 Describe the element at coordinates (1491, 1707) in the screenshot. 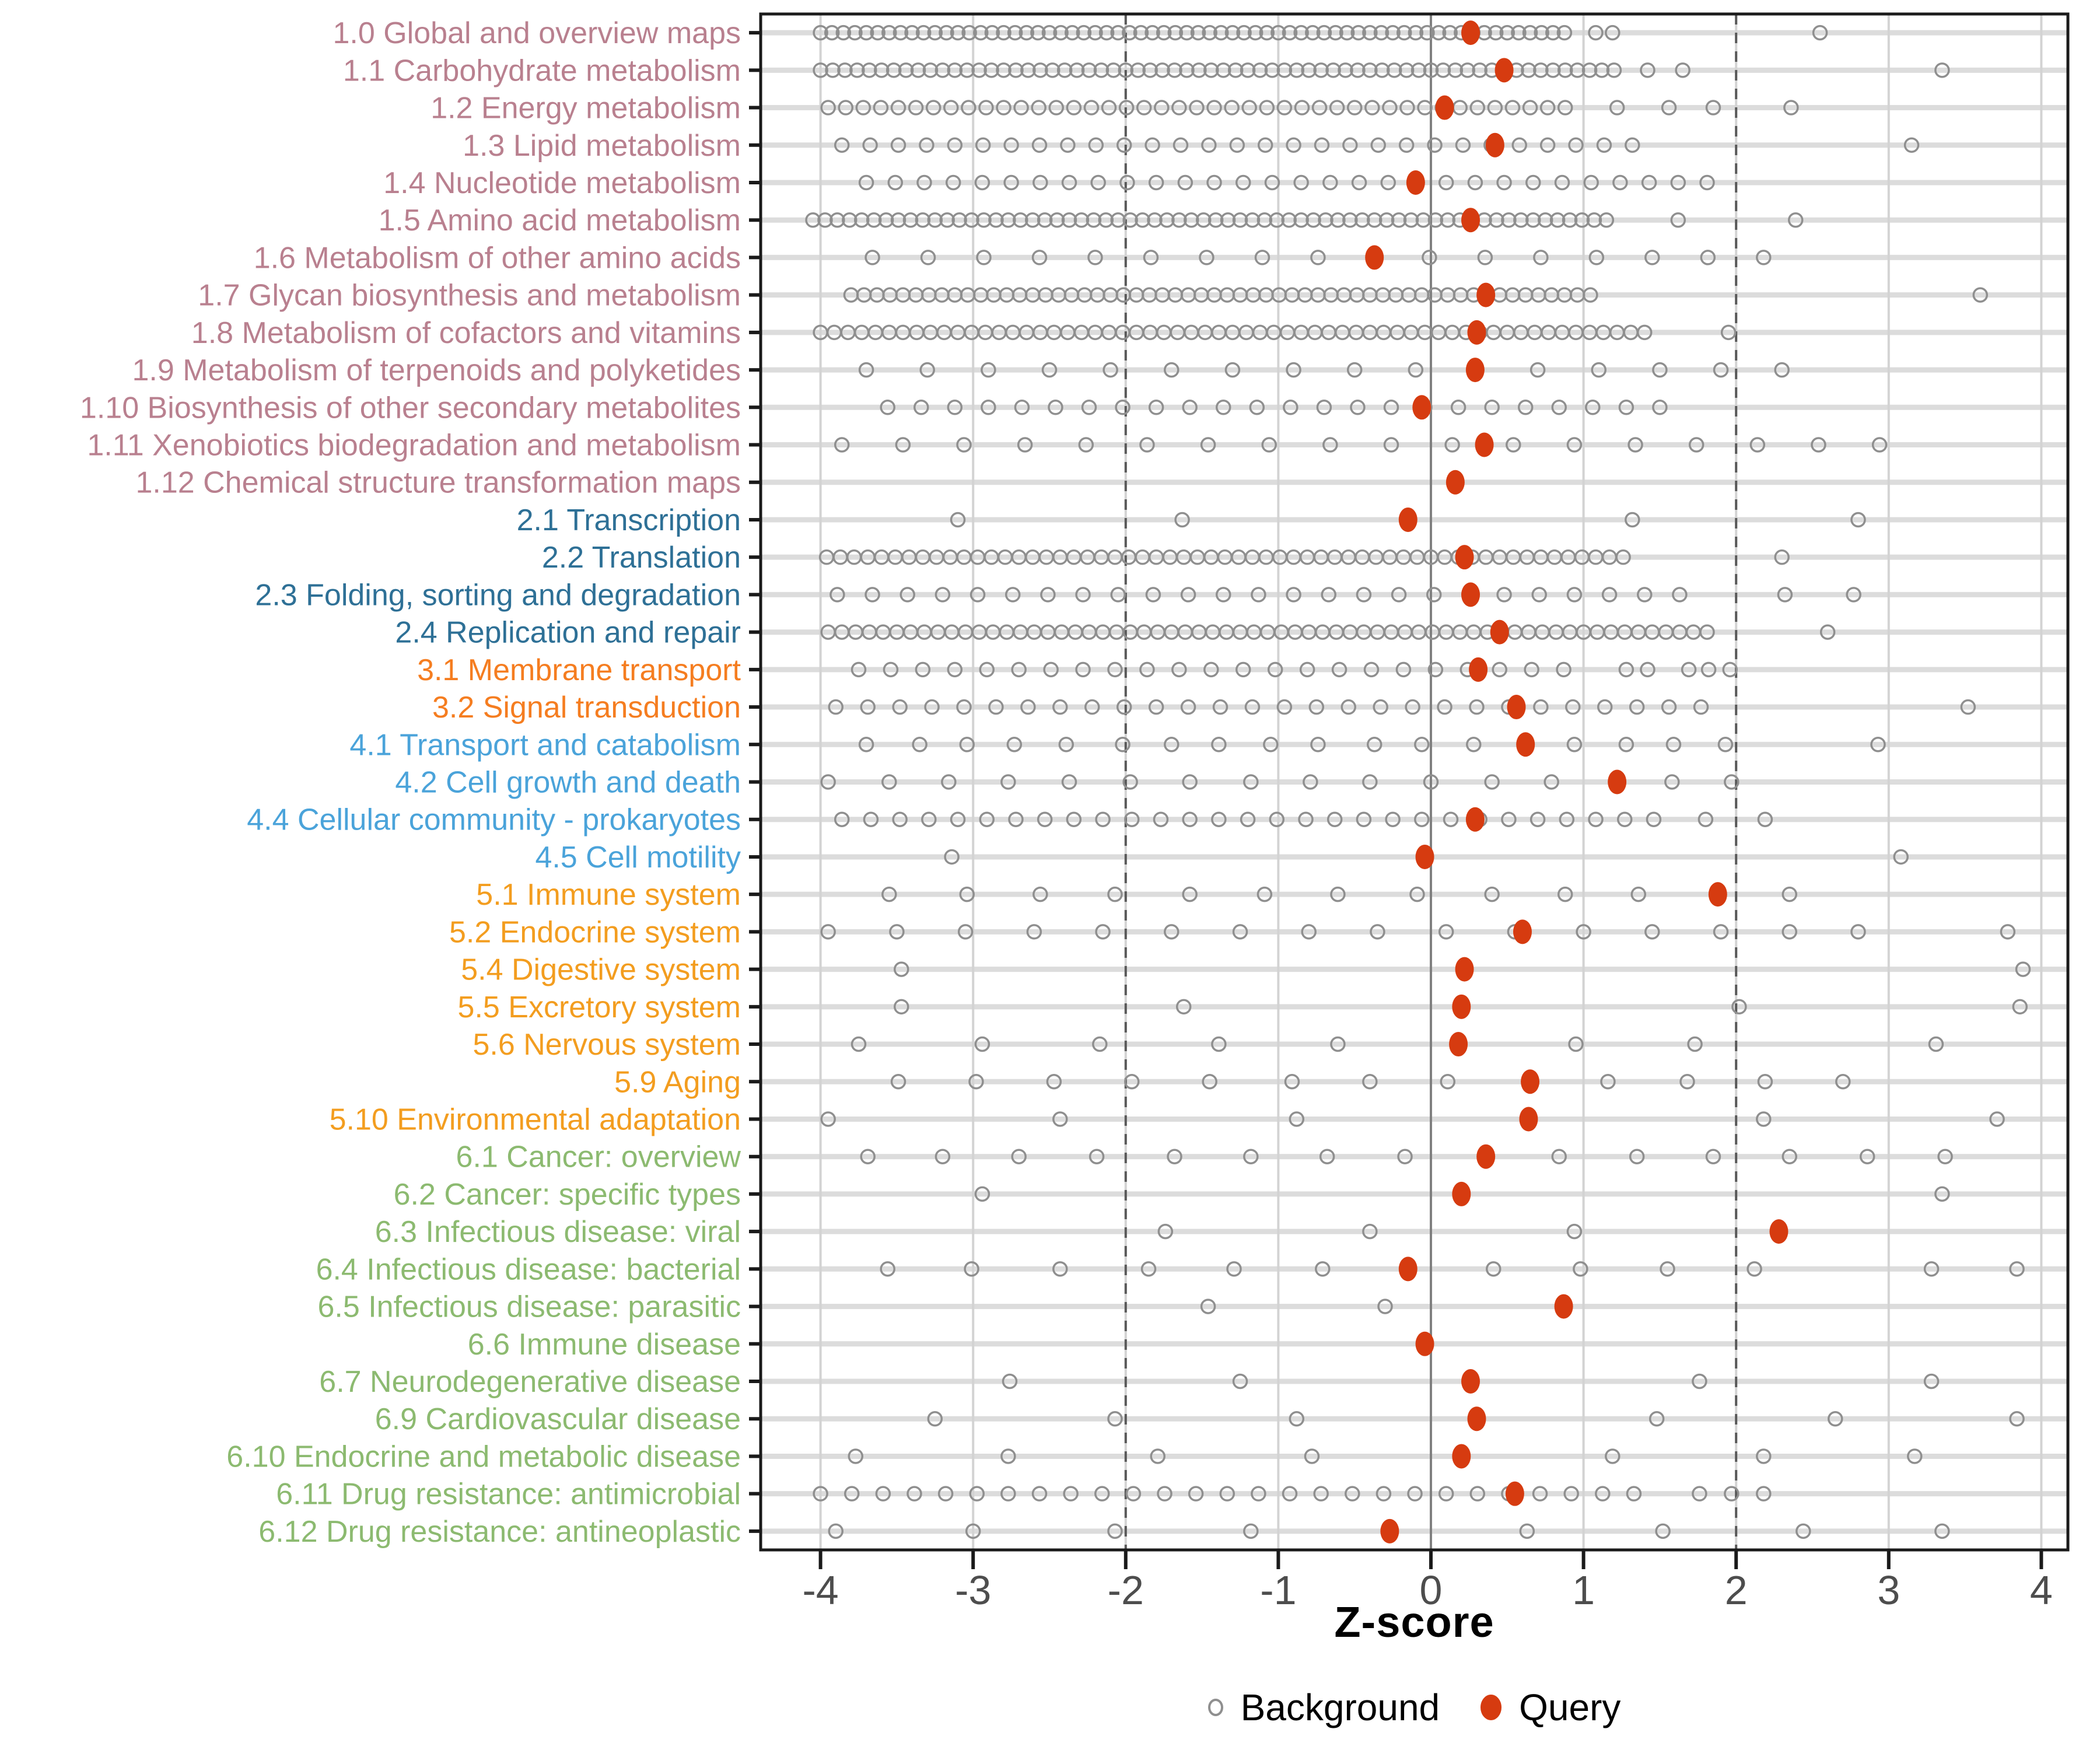

I see `query-point-icon` at that location.